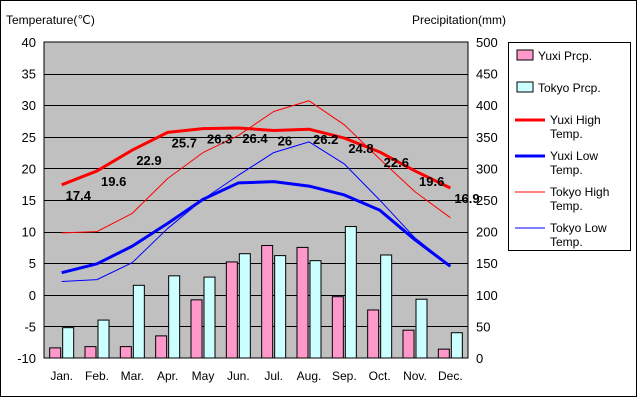  Describe the element at coordinates (487, 295) in the screenshot. I see `right-tick-label-2: 100` at that location.